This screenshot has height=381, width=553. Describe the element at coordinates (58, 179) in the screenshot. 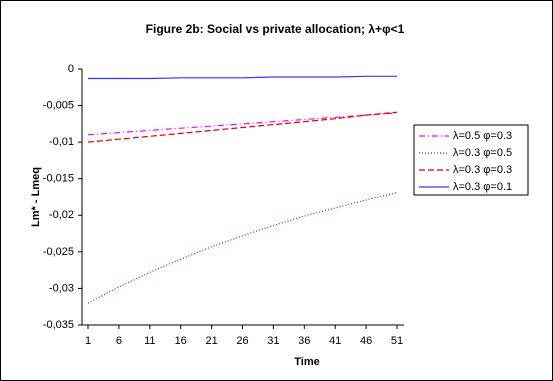

I see `y-tick-label: -0,015` at that location.